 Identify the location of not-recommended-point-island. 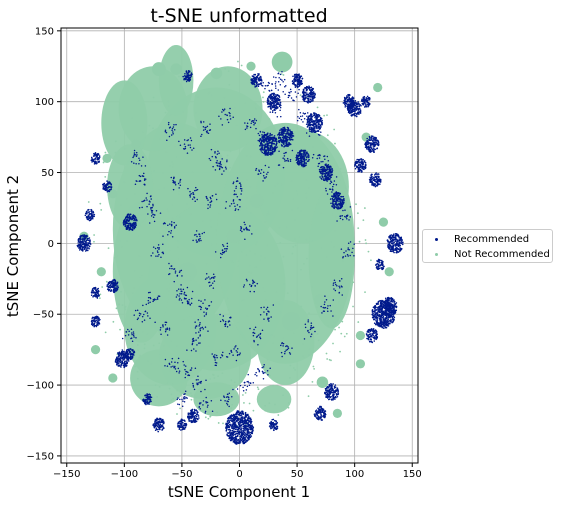
(383, 222).